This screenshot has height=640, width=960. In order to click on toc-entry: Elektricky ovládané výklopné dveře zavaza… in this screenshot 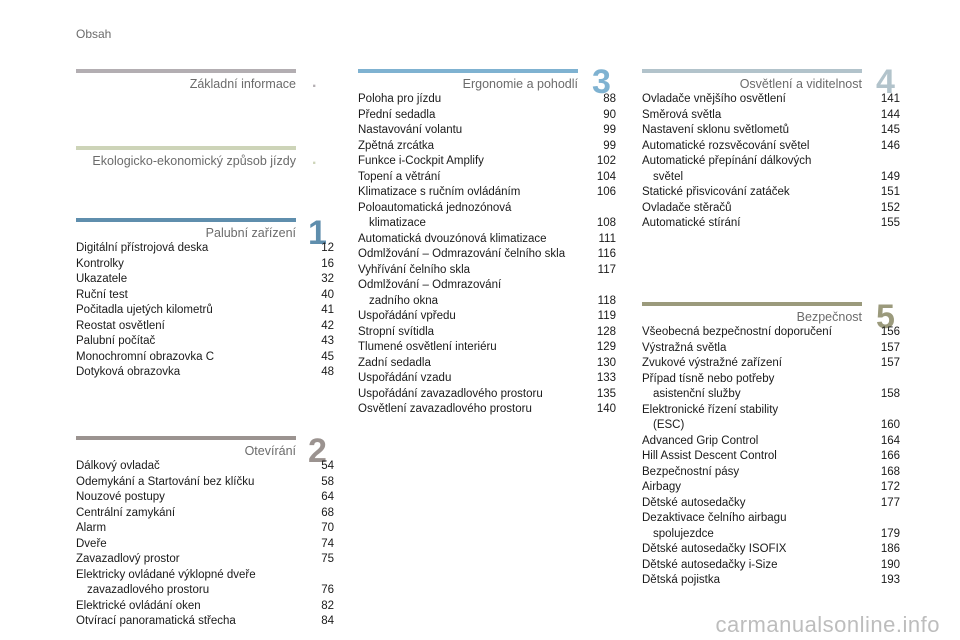, I will do `click(205, 583)`.